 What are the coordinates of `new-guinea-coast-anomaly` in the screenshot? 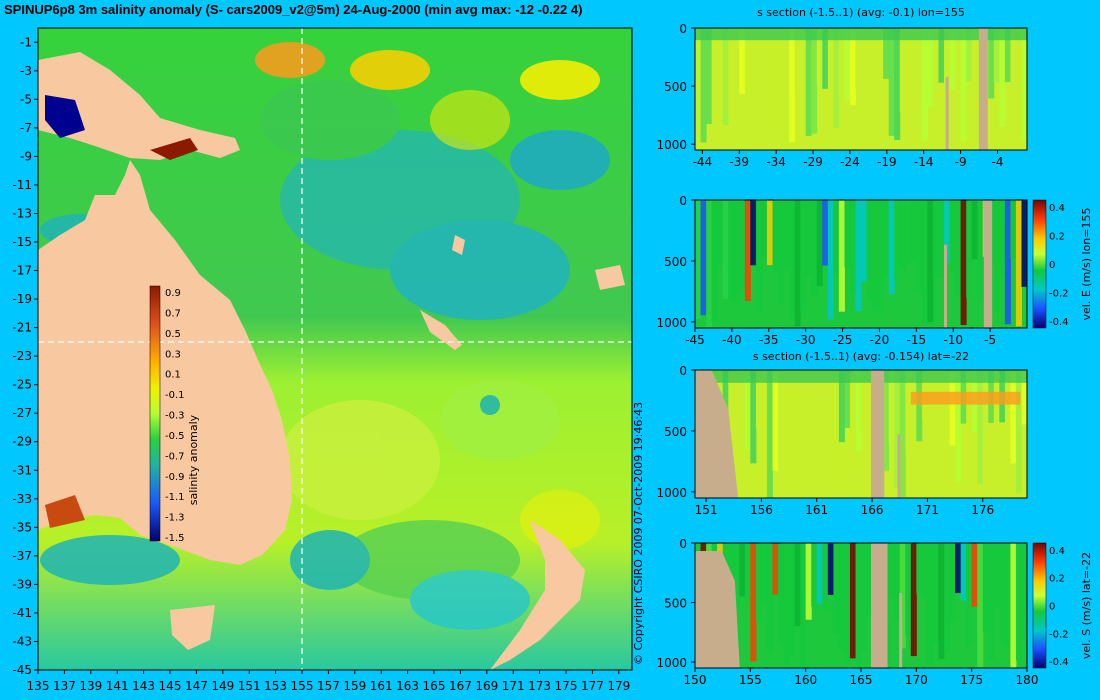 It's located at (174, 149).